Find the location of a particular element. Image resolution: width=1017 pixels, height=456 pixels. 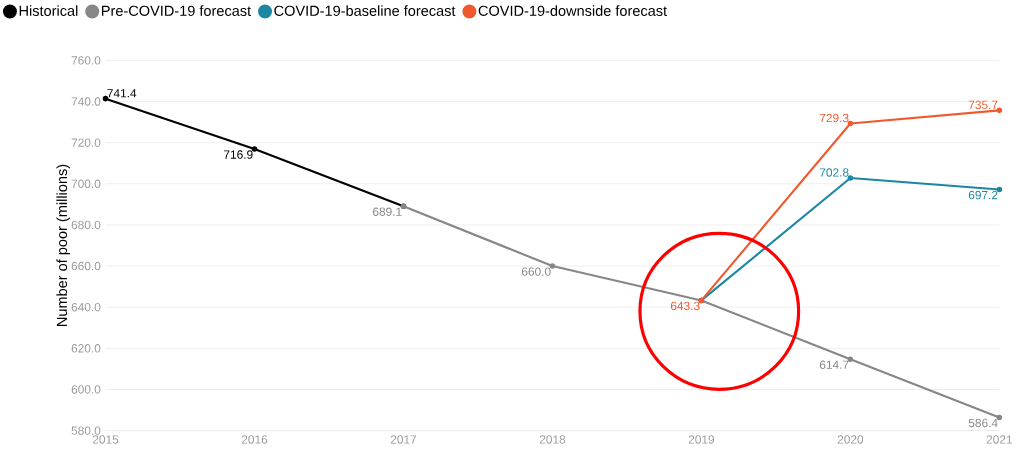

y-tick-label: 700.0 is located at coordinates (86, 183).